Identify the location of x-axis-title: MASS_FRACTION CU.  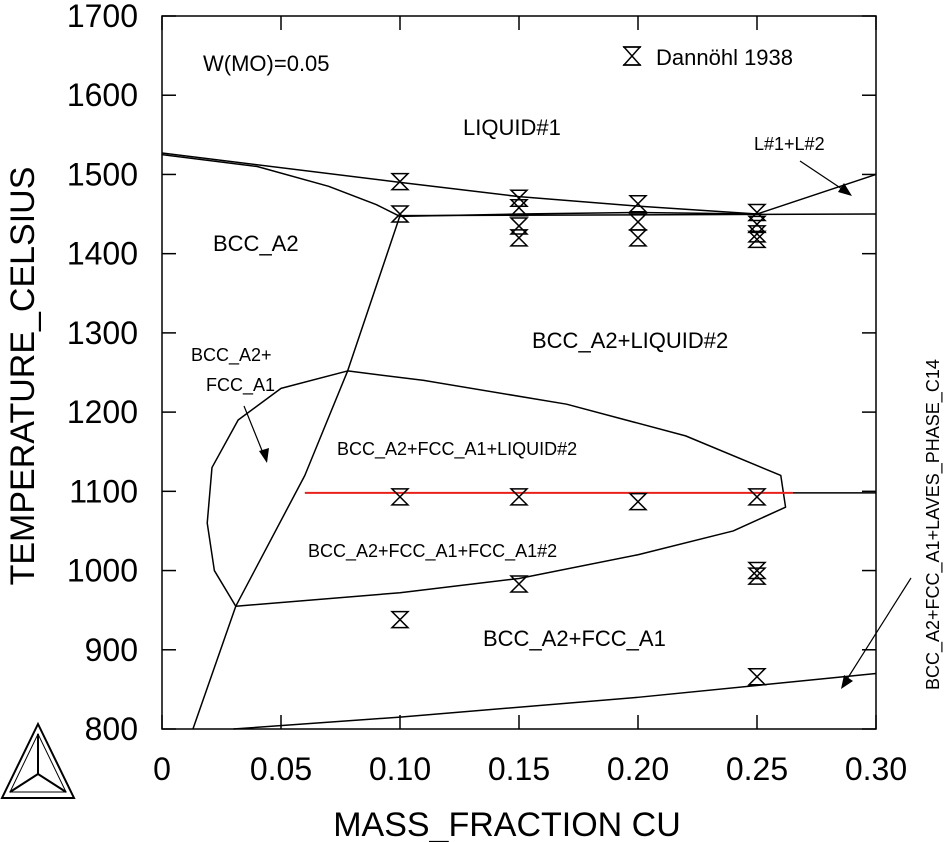
(507, 824).